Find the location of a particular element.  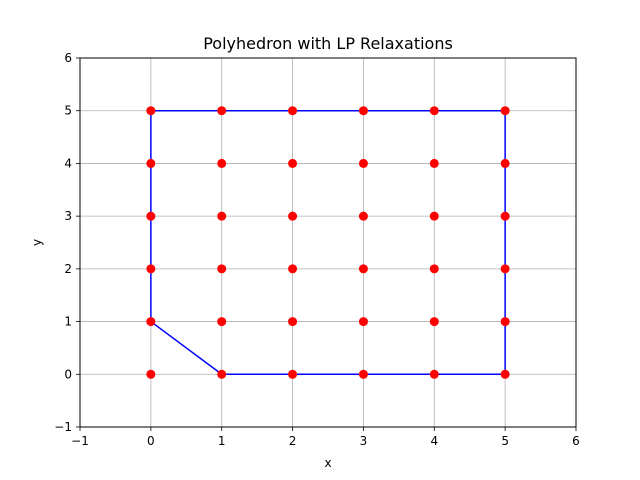

x-tick-label-3: 2 is located at coordinates (293, 441).